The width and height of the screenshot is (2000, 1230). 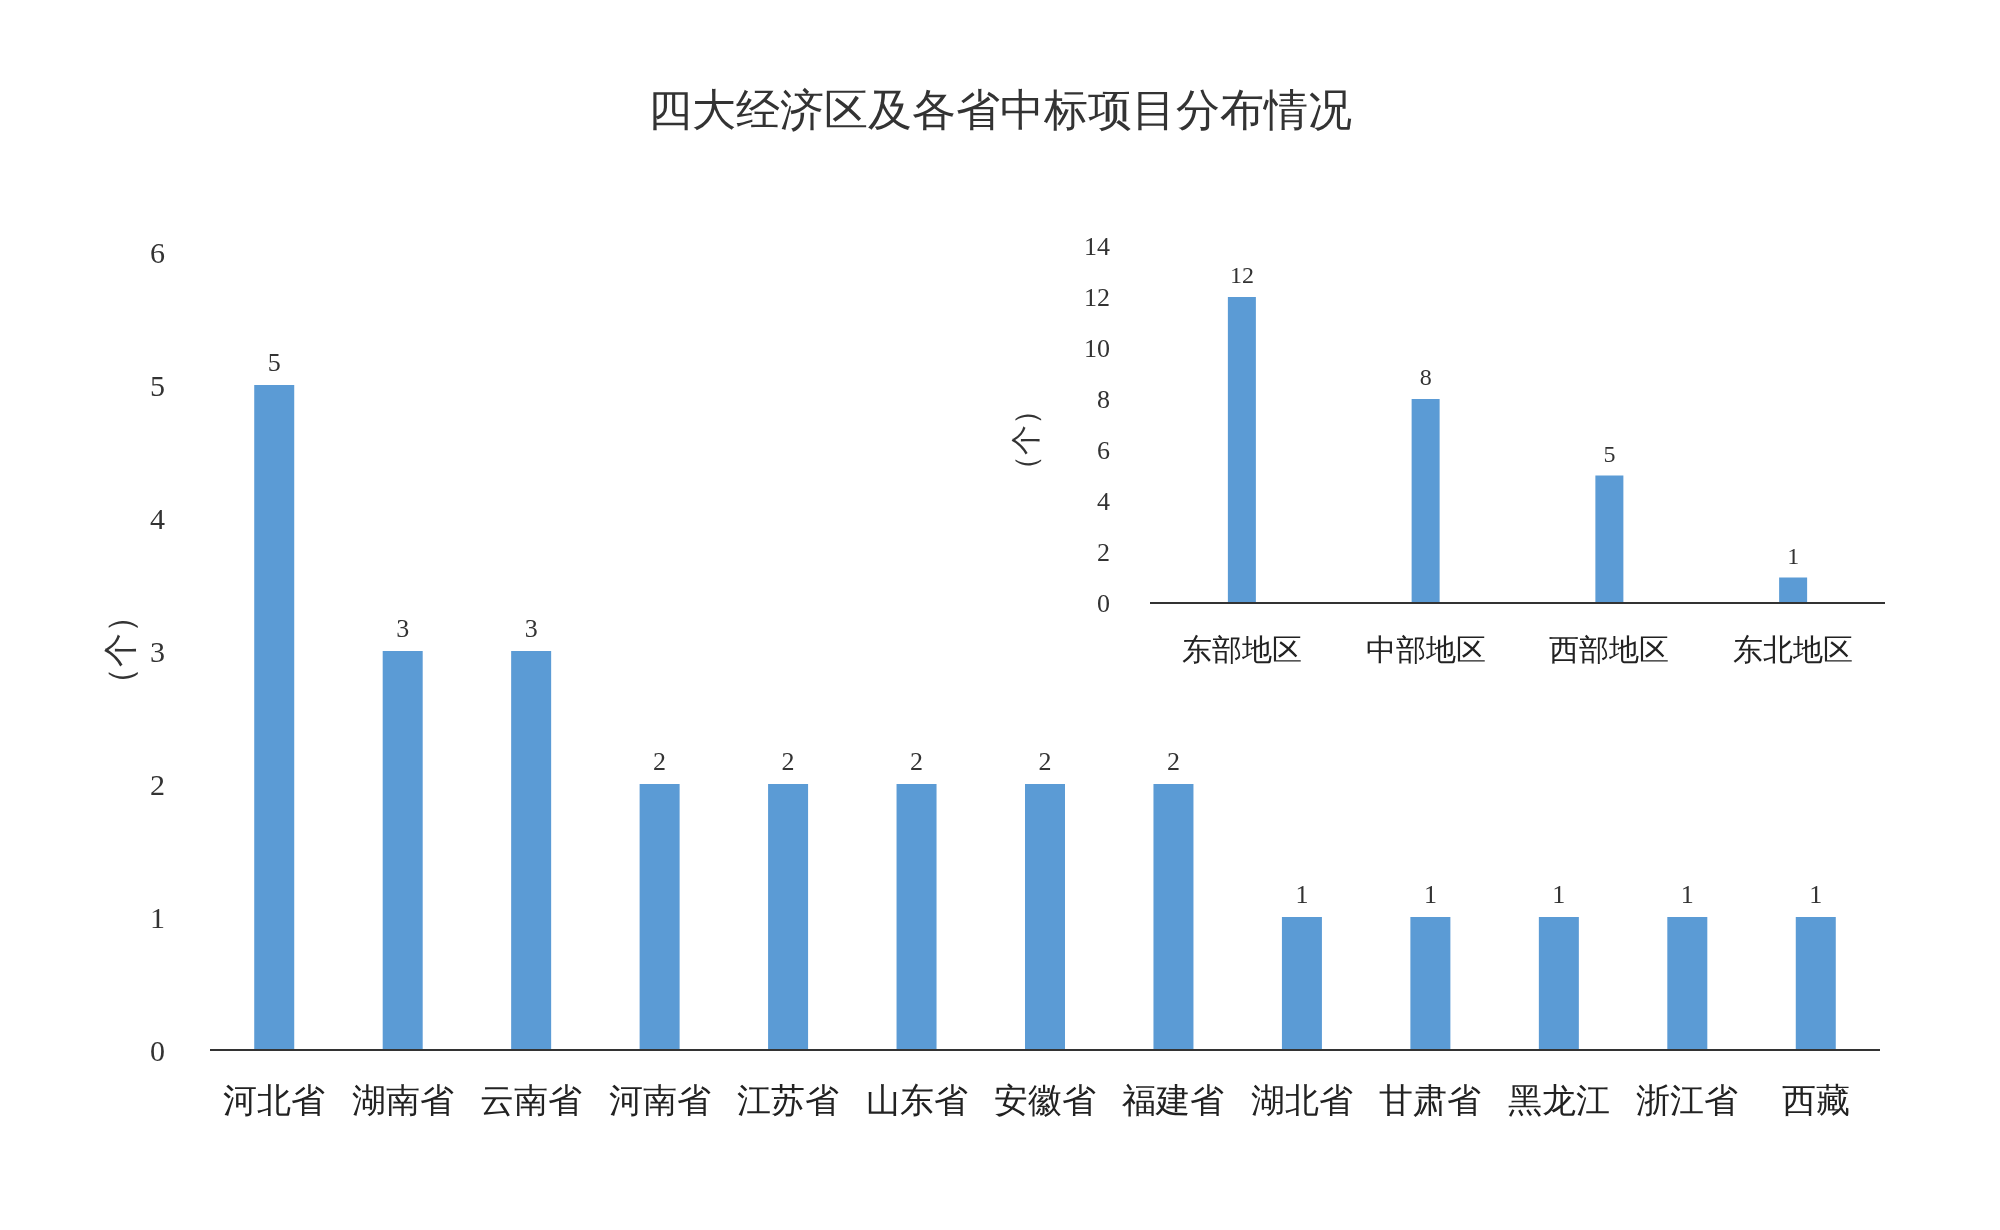 I want to click on x-tick-label: 福建省, so click(x=1173, y=1100).